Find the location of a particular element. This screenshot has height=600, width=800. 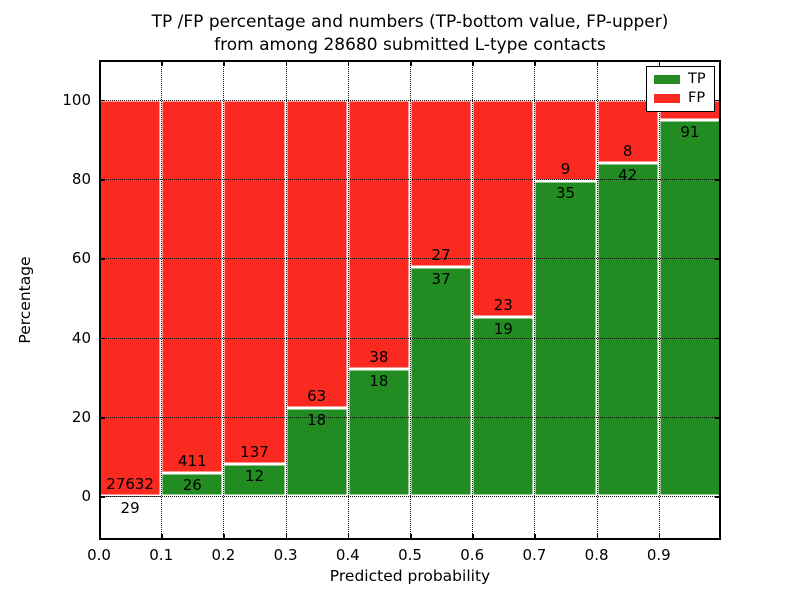

x-axis-label: Predicted probability is located at coordinates (410, 576).